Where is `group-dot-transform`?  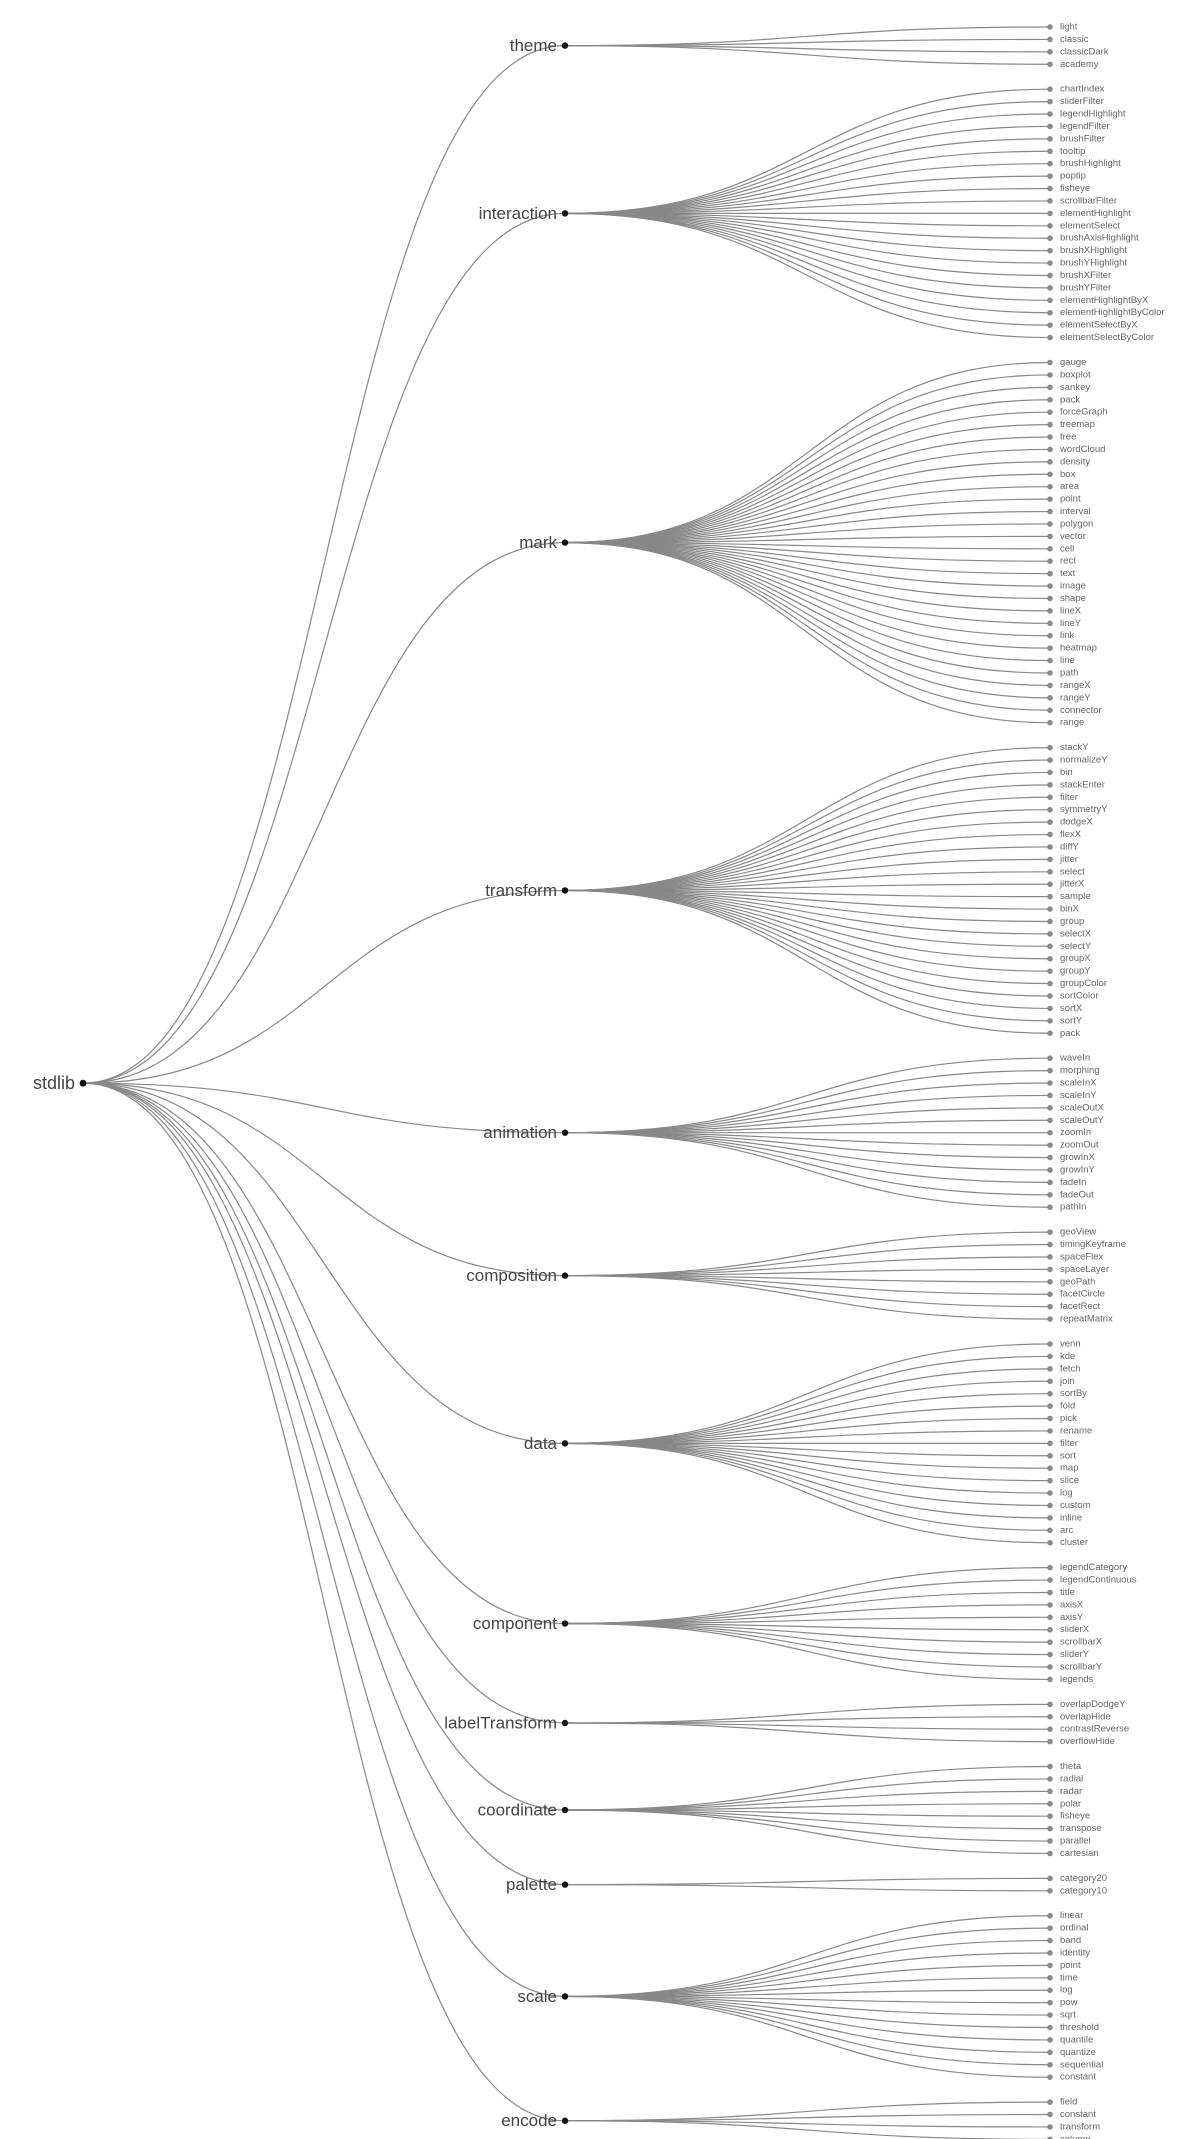
group-dot-transform is located at coordinates (565, 890).